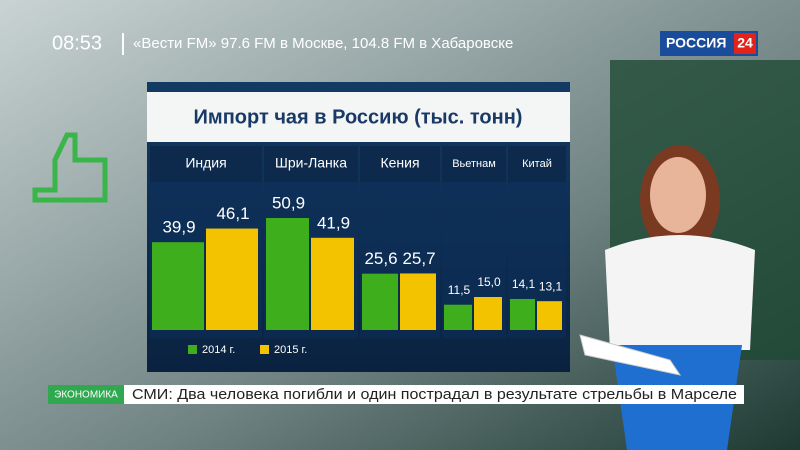 The width and height of the screenshot is (800, 450). Describe the element at coordinates (232, 213) in the screenshot. I see `value-label: 46,1` at that location.